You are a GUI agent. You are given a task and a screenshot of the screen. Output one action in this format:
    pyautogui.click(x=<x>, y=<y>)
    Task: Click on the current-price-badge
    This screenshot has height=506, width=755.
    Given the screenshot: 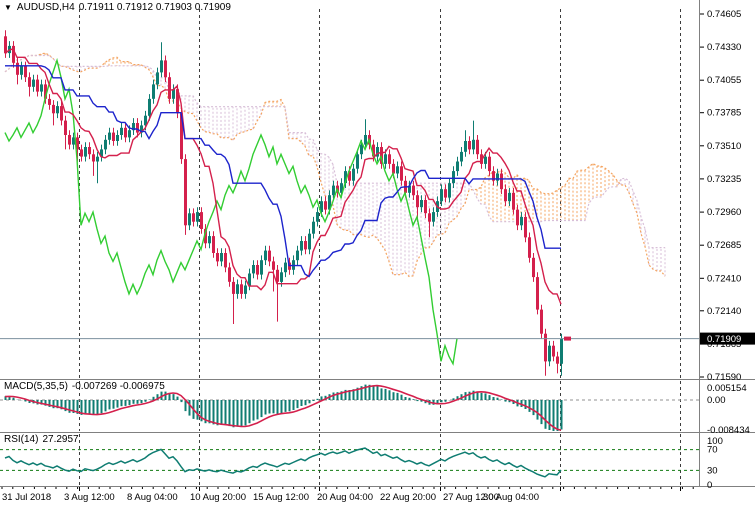 What is the action you would take?
    pyautogui.click(x=727, y=338)
    